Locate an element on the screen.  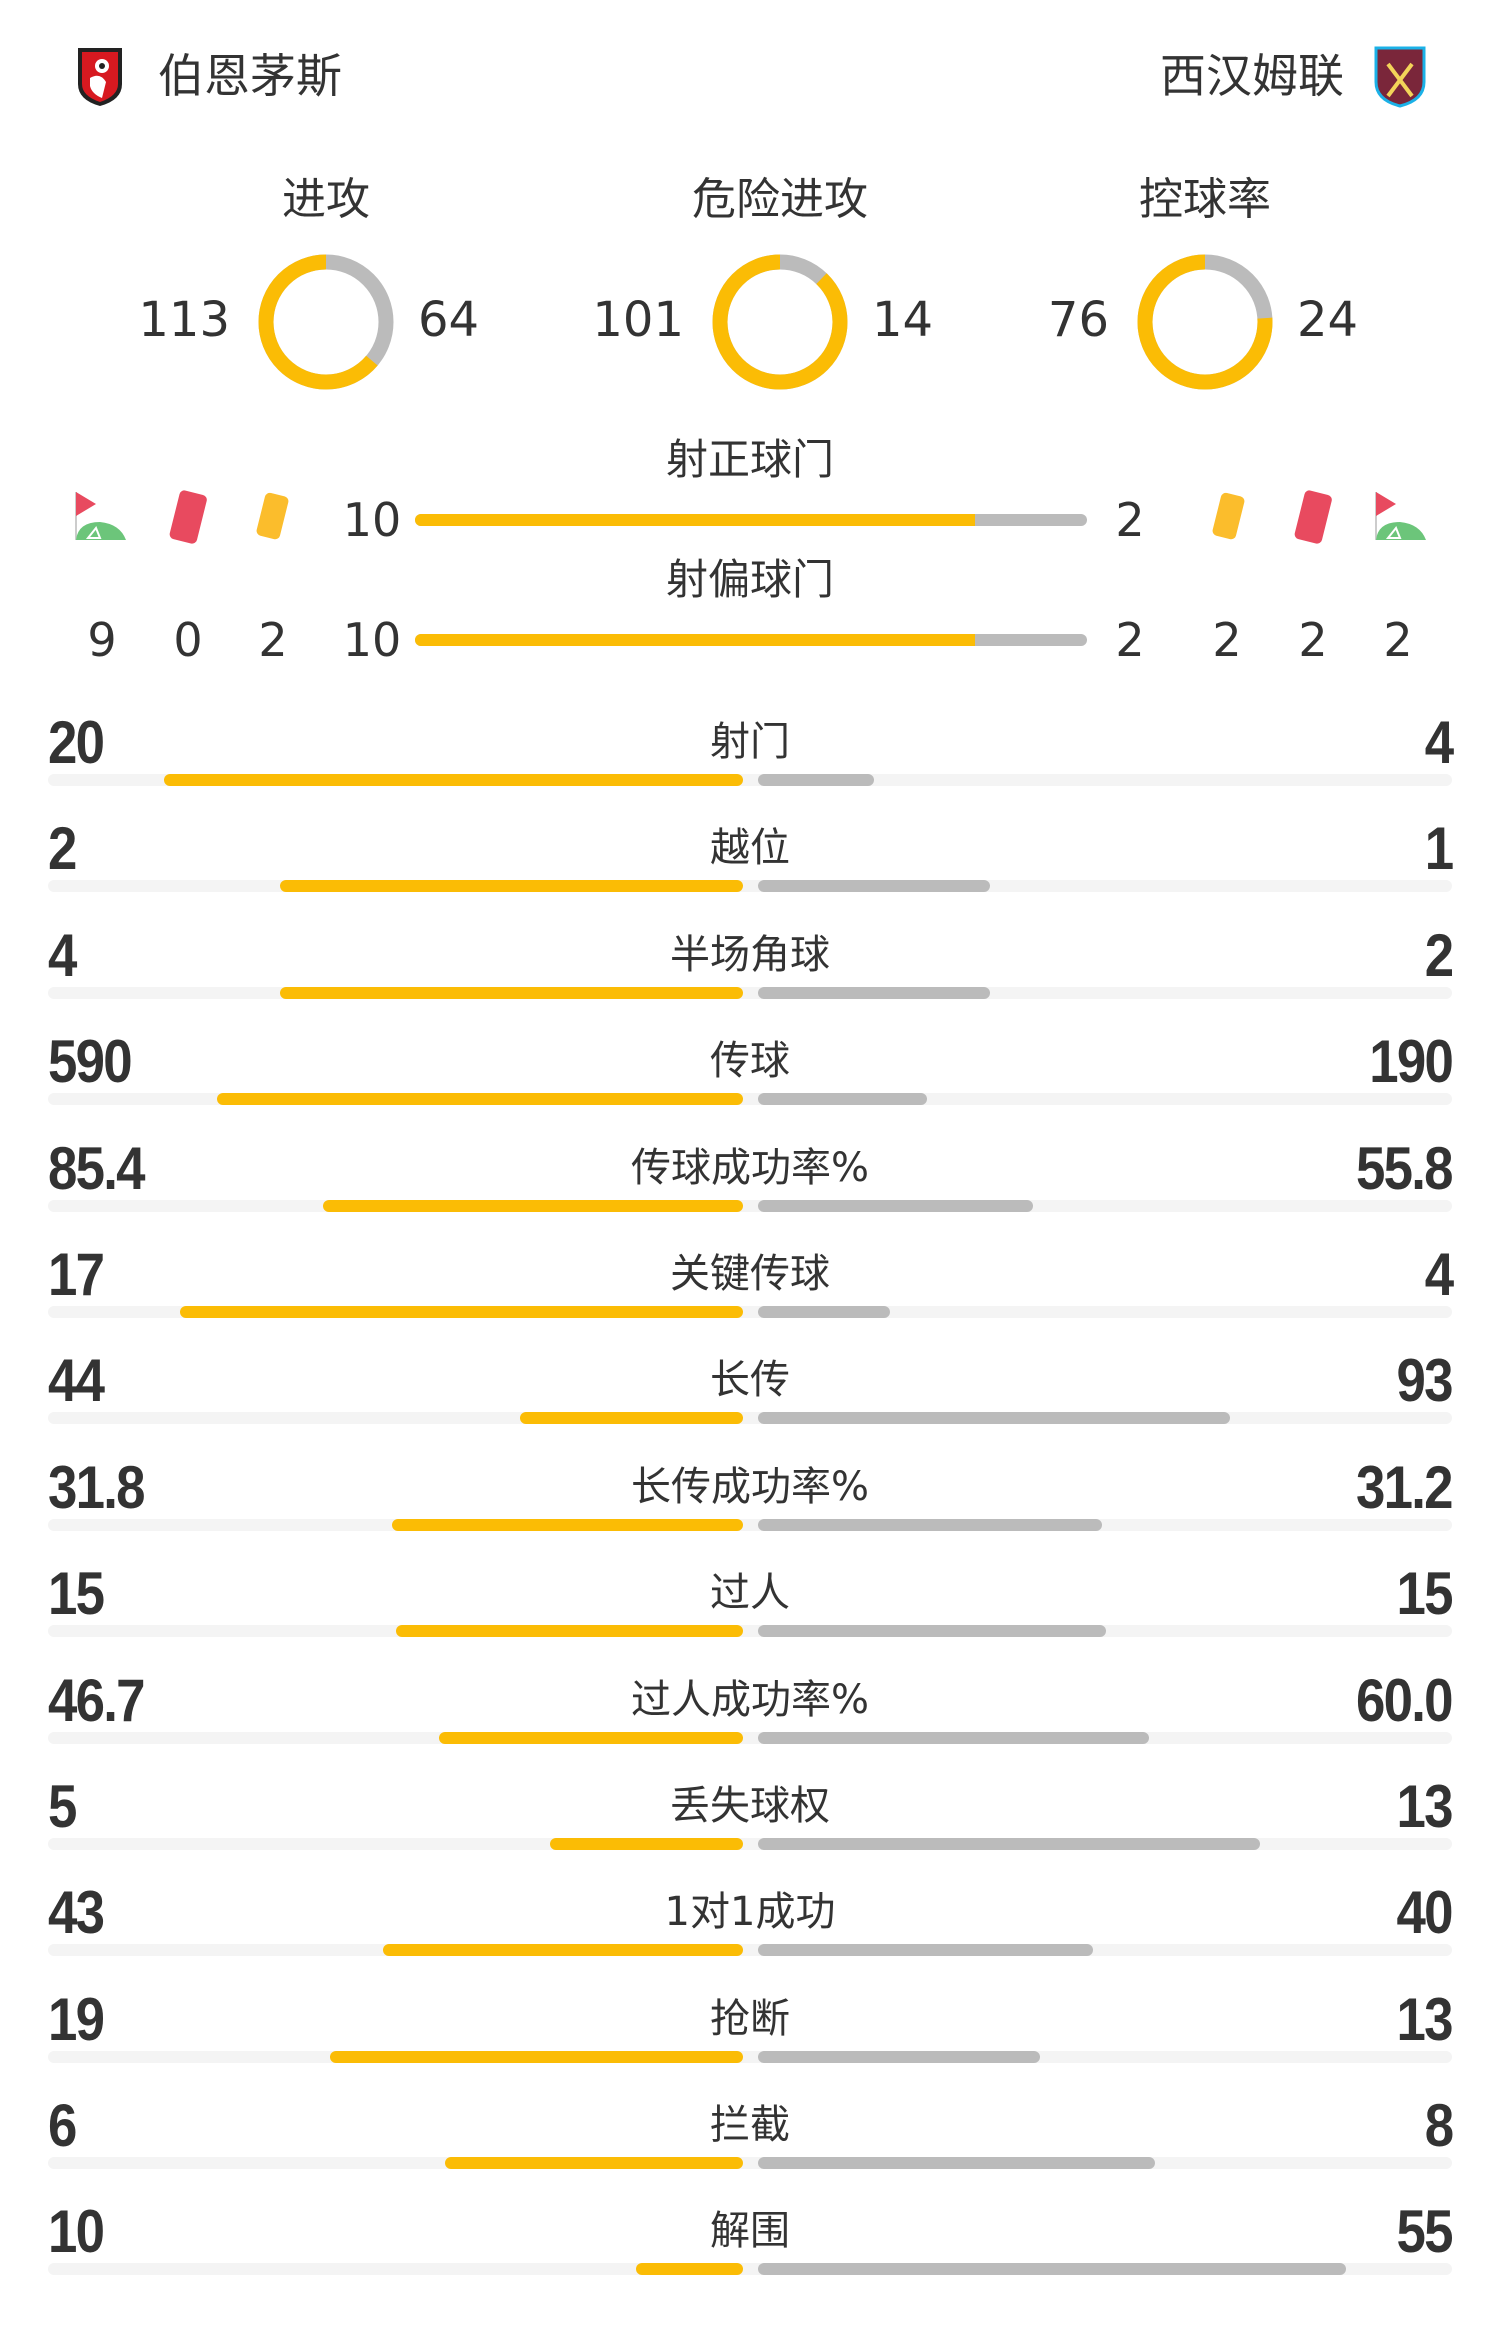
shots-off-target-bar is located at coordinates (751, 640).